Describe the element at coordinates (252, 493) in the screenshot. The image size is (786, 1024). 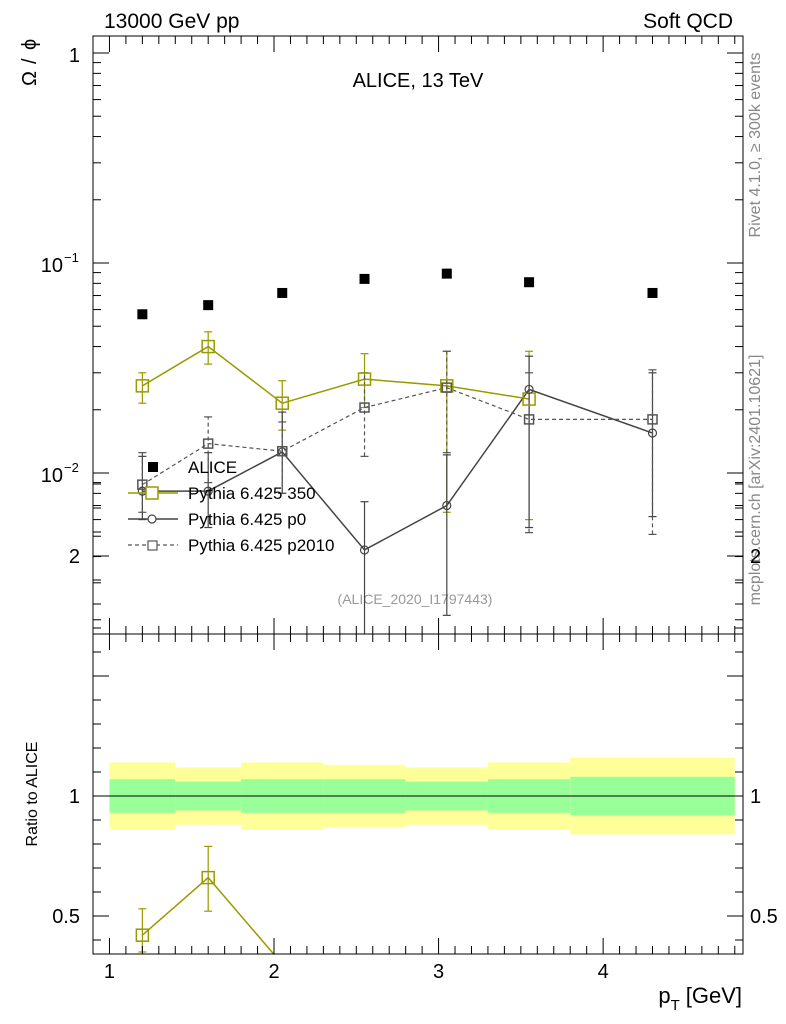
I see `legend-label-pythia-350: Pythia 6.425 350` at that location.